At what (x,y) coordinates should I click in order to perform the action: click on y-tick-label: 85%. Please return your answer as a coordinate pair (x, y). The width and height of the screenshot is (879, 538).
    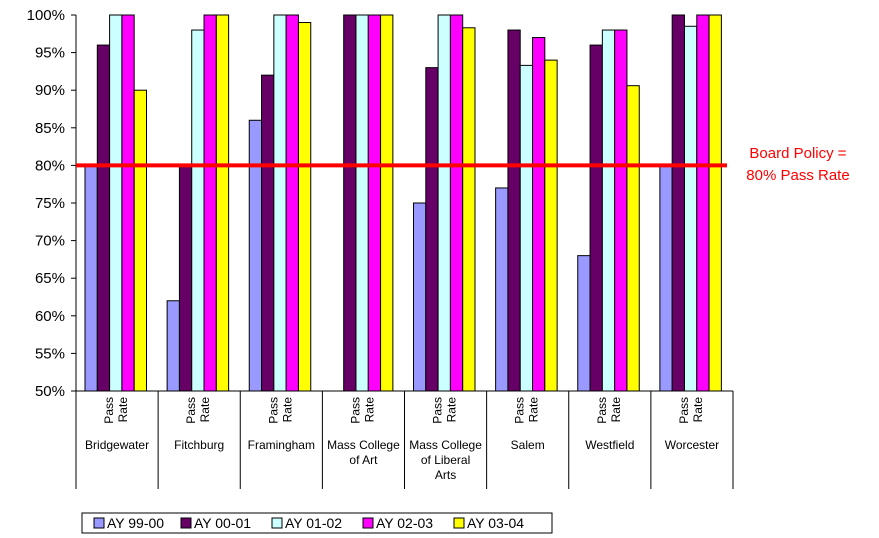
    Looking at the image, I should click on (50, 128).